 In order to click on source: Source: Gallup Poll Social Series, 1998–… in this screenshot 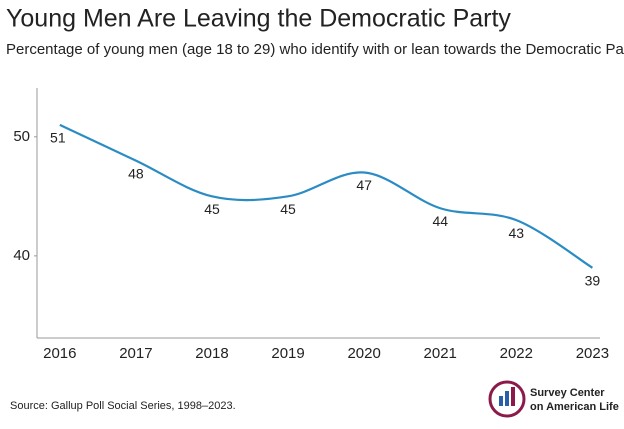, I will do `click(123, 406)`.